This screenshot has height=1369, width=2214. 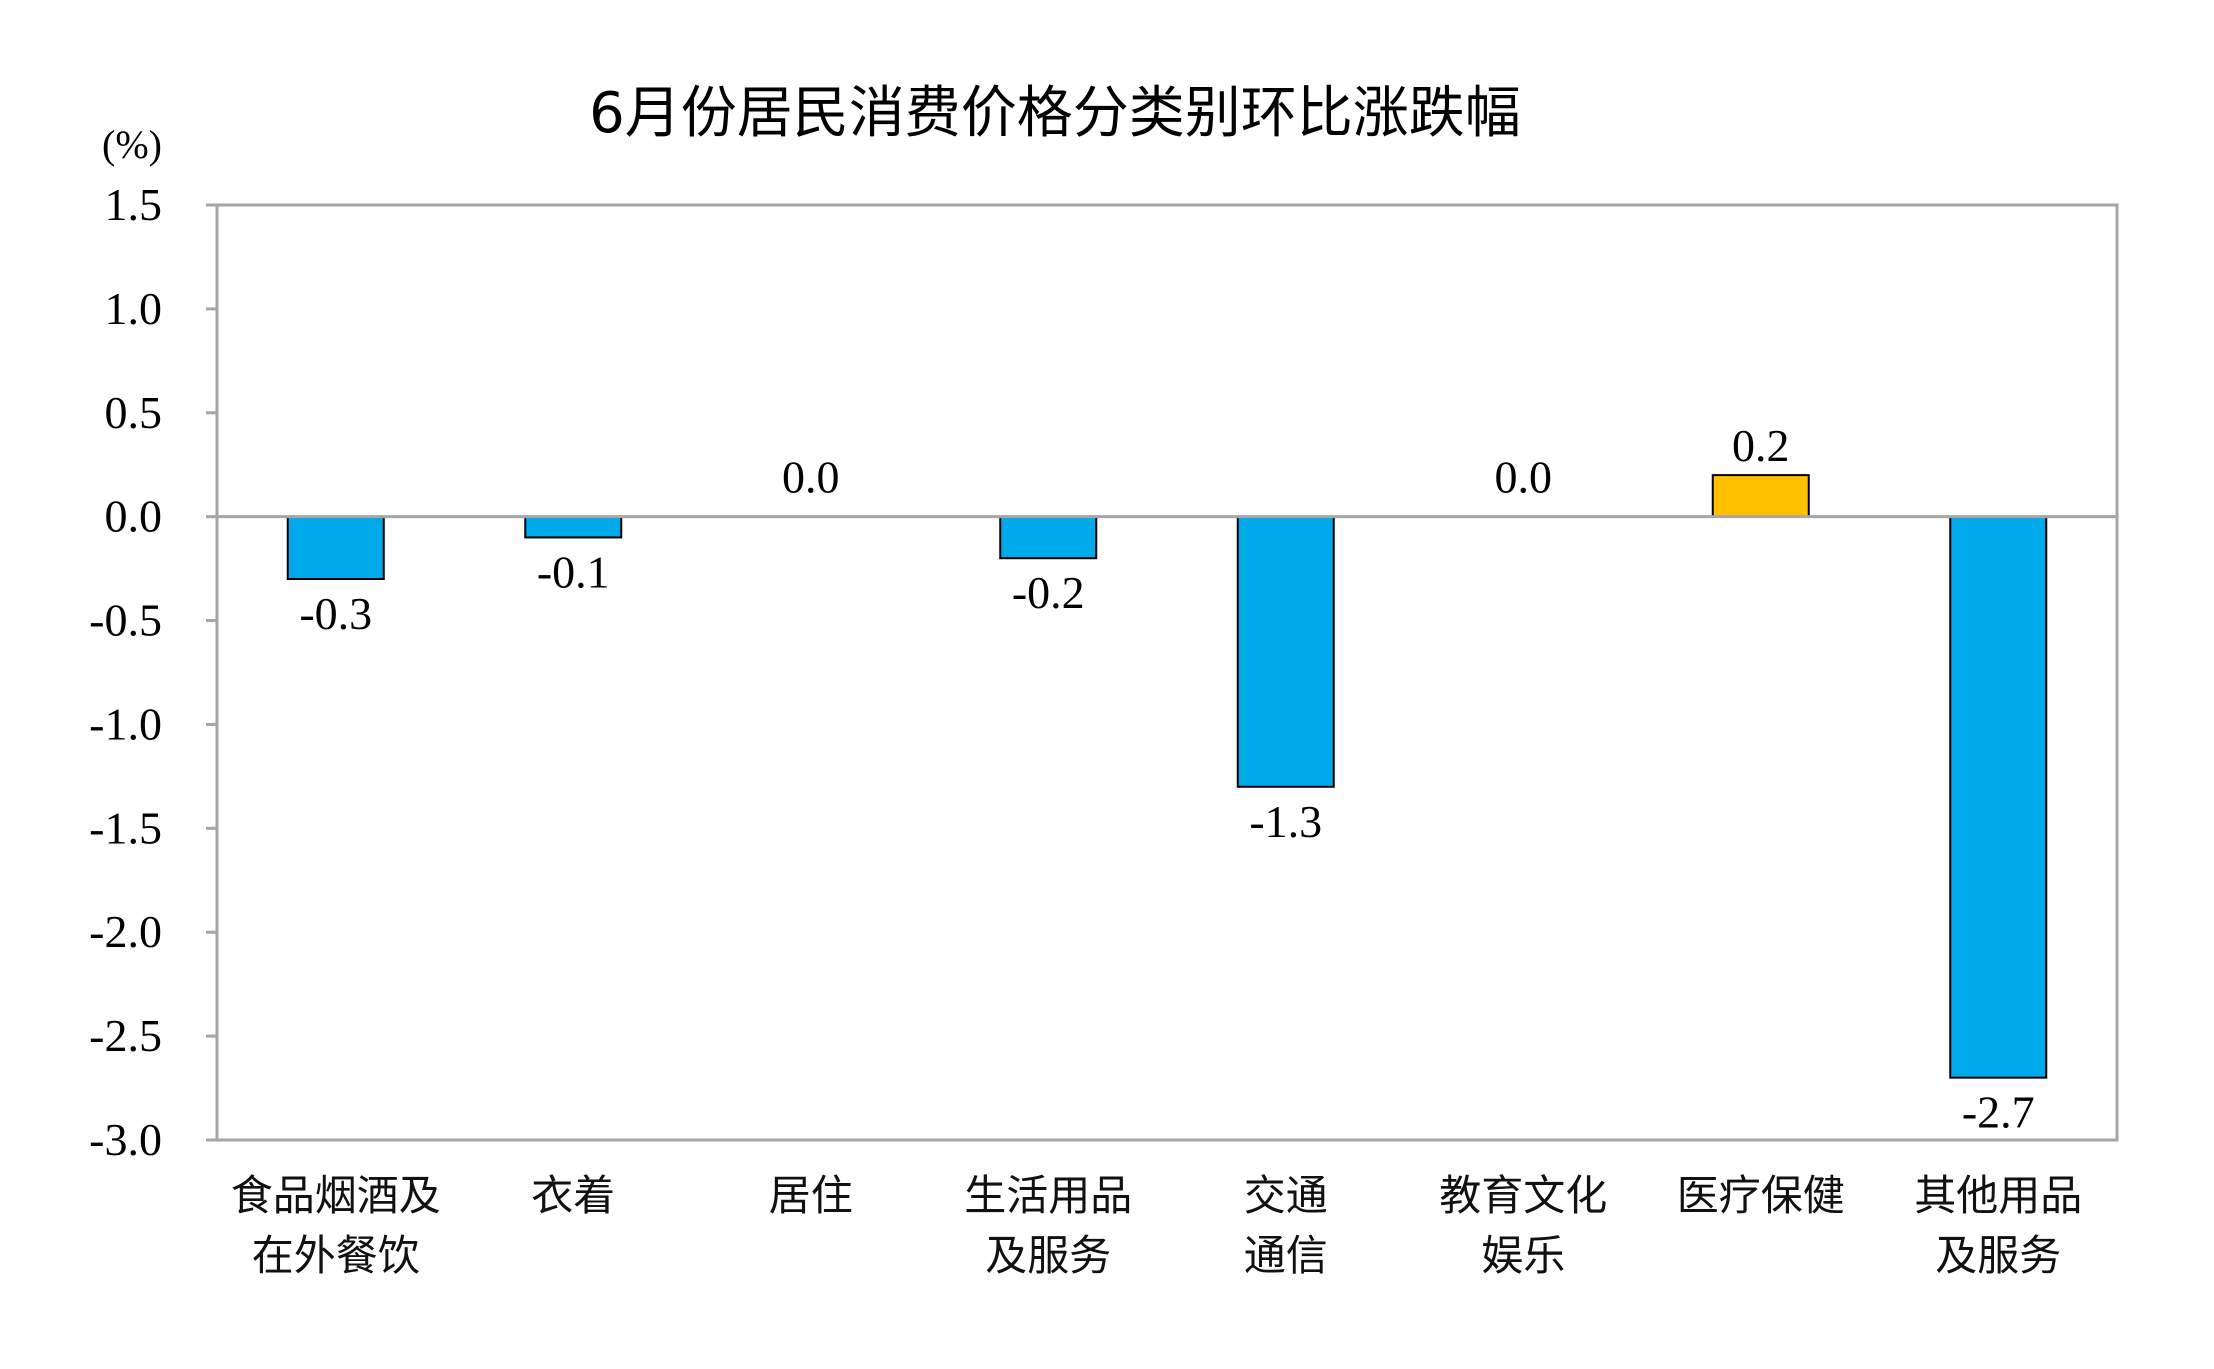 I want to click on chart-title: 6月份居民消费价格分类别环比涨跌幅, so click(x=1055, y=113).